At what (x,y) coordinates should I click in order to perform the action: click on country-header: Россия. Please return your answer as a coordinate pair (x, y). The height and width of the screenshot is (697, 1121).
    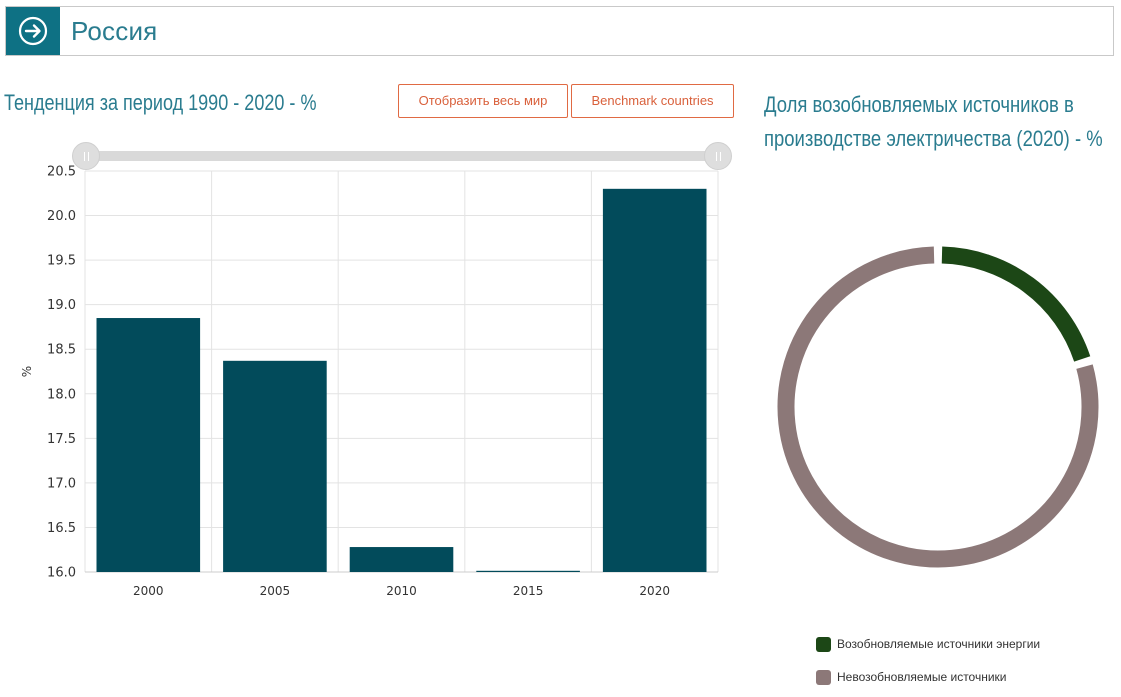
    Looking at the image, I should click on (559, 31).